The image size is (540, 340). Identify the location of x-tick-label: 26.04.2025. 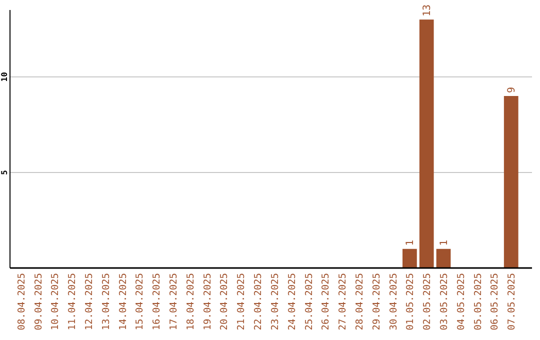
(326, 301).